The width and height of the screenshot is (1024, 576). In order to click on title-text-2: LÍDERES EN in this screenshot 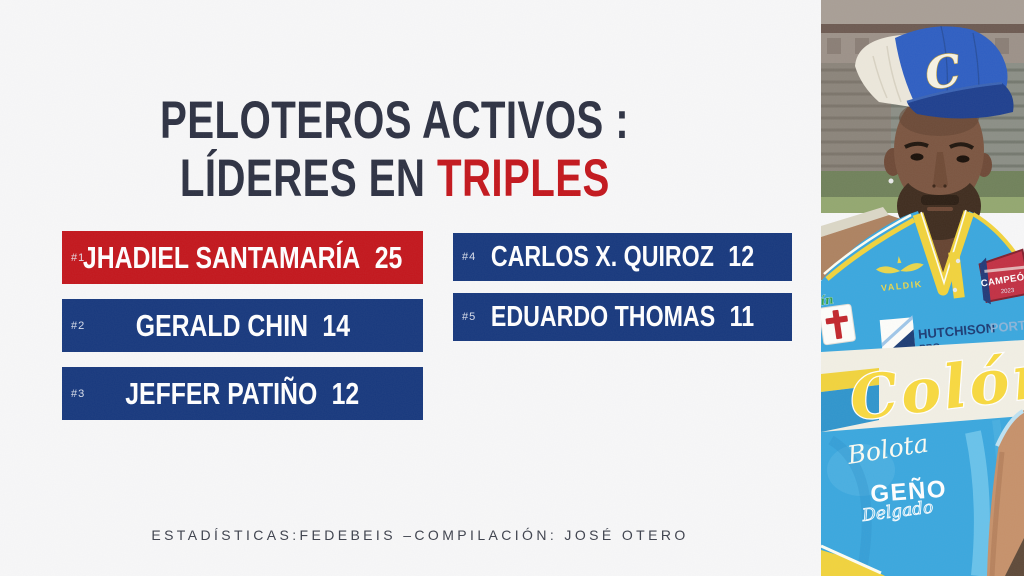, I will do `click(303, 178)`.